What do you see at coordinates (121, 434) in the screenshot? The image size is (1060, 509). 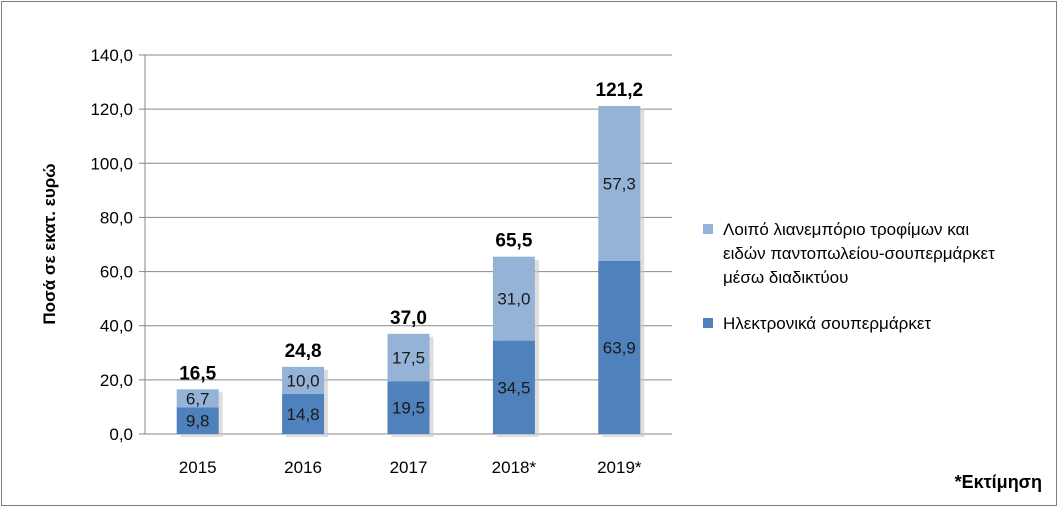 I see `y-tick-label: 0,0` at bounding box center [121, 434].